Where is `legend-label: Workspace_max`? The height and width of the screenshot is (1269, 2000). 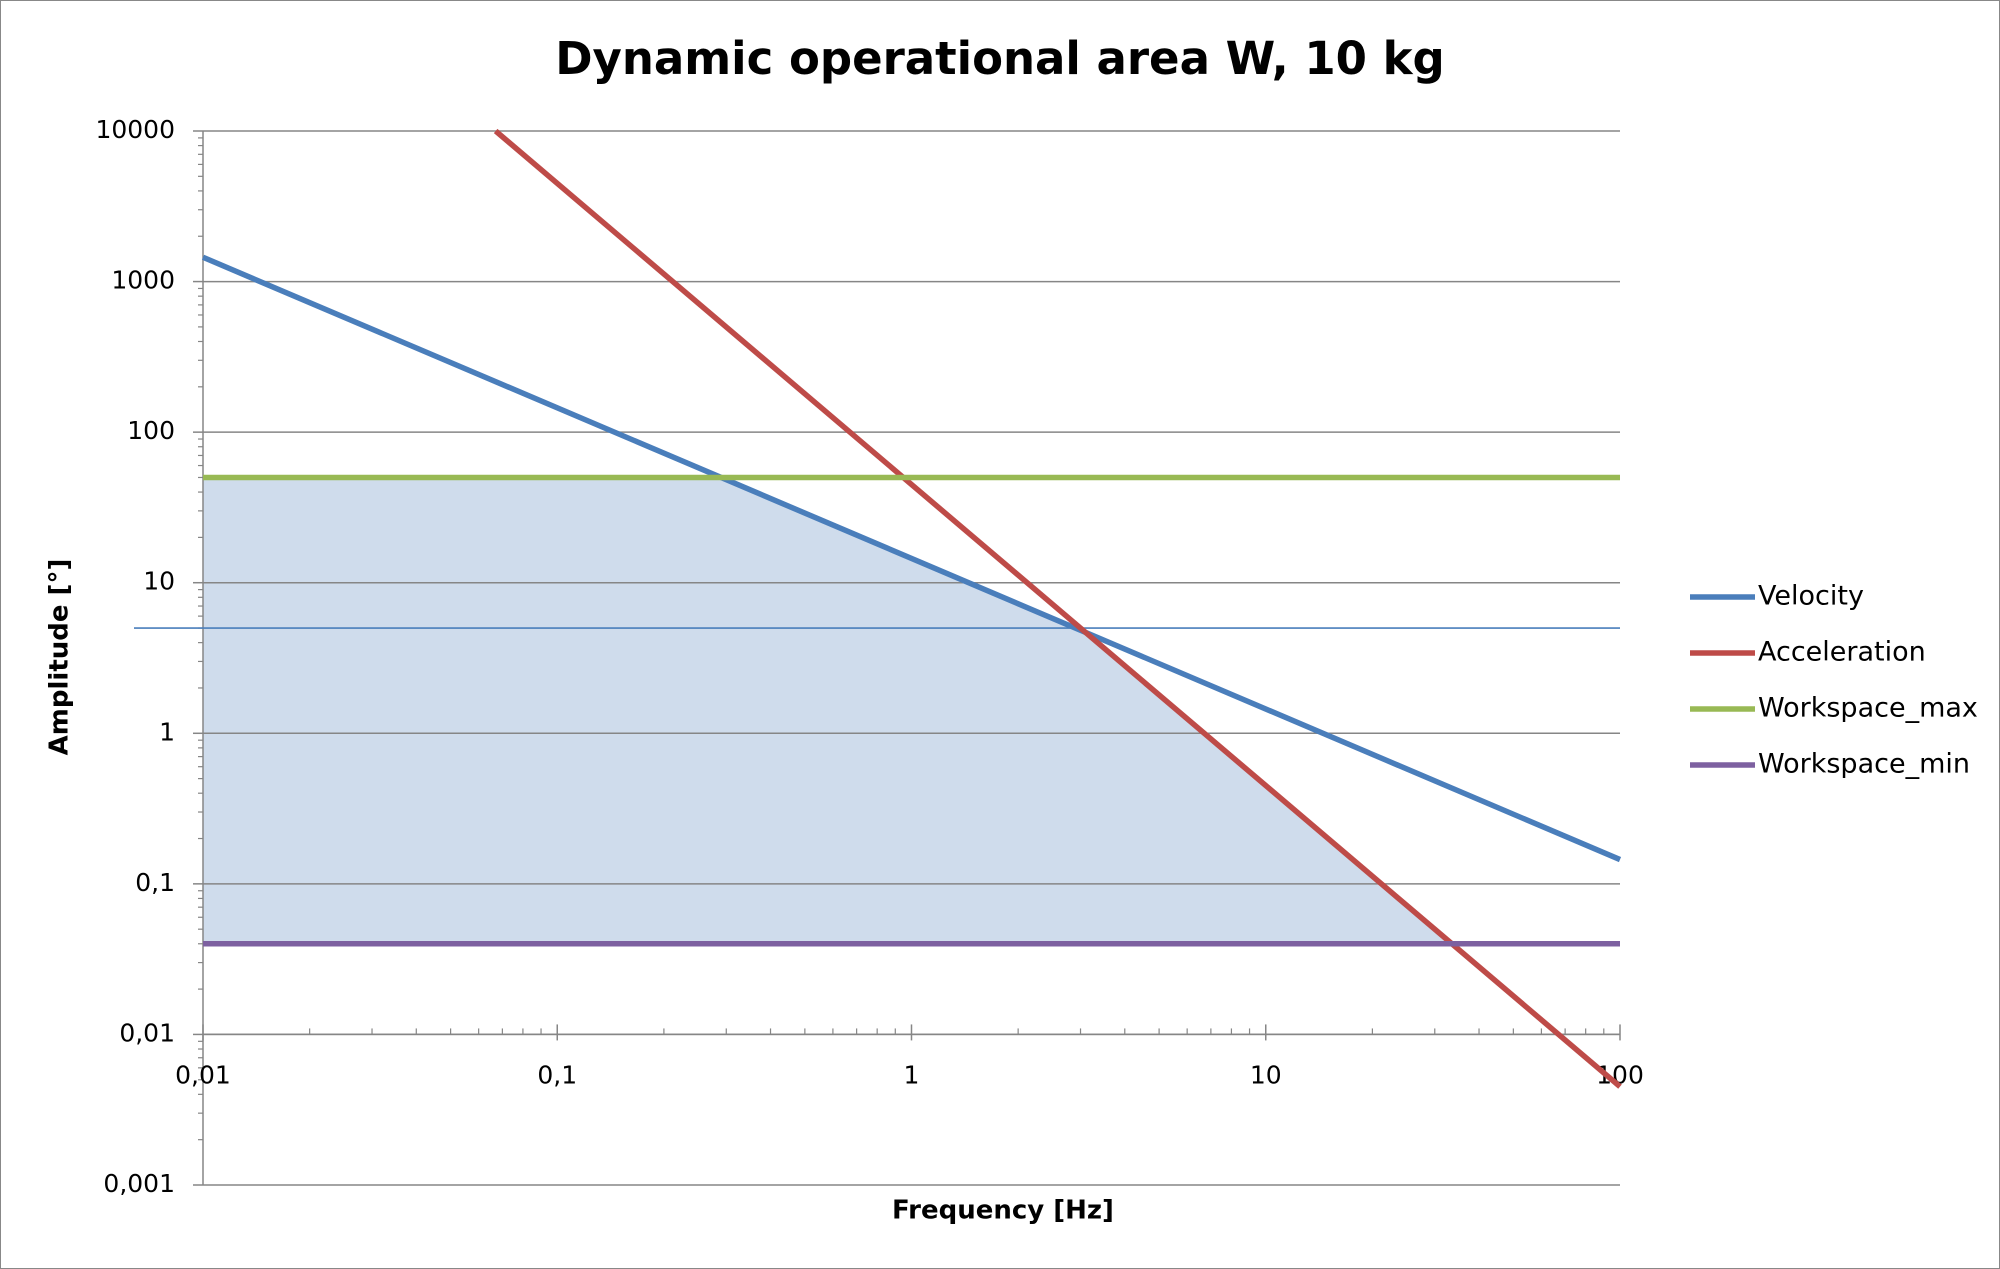
legend-label: Workspace_max is located at coordinates (1868, 708).